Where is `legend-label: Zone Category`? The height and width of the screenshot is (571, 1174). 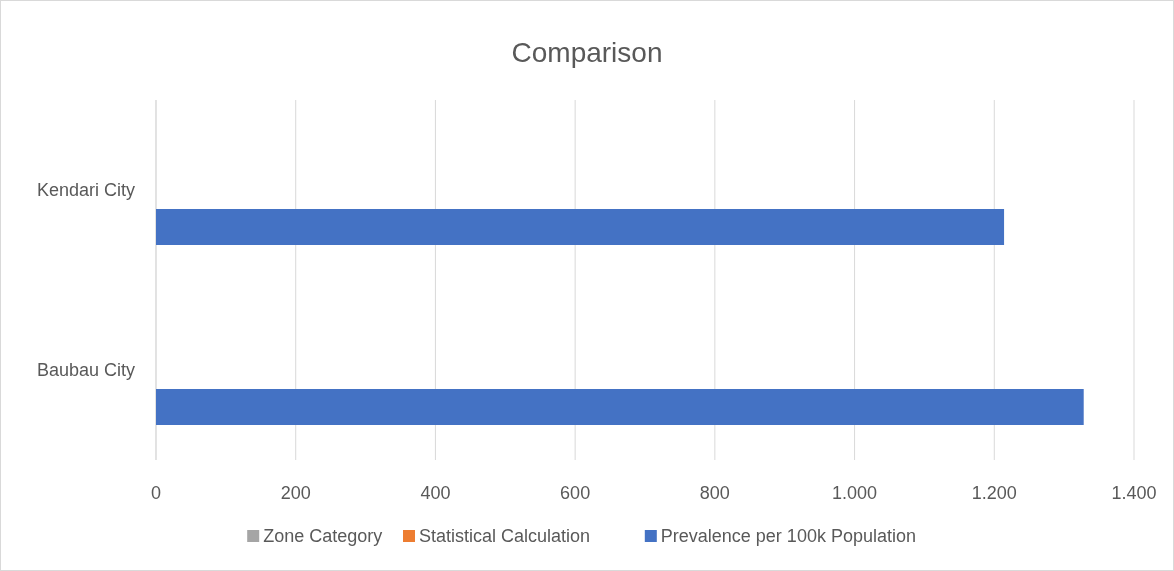
legend-label: Zone Category is located at coordinates (323, 536).